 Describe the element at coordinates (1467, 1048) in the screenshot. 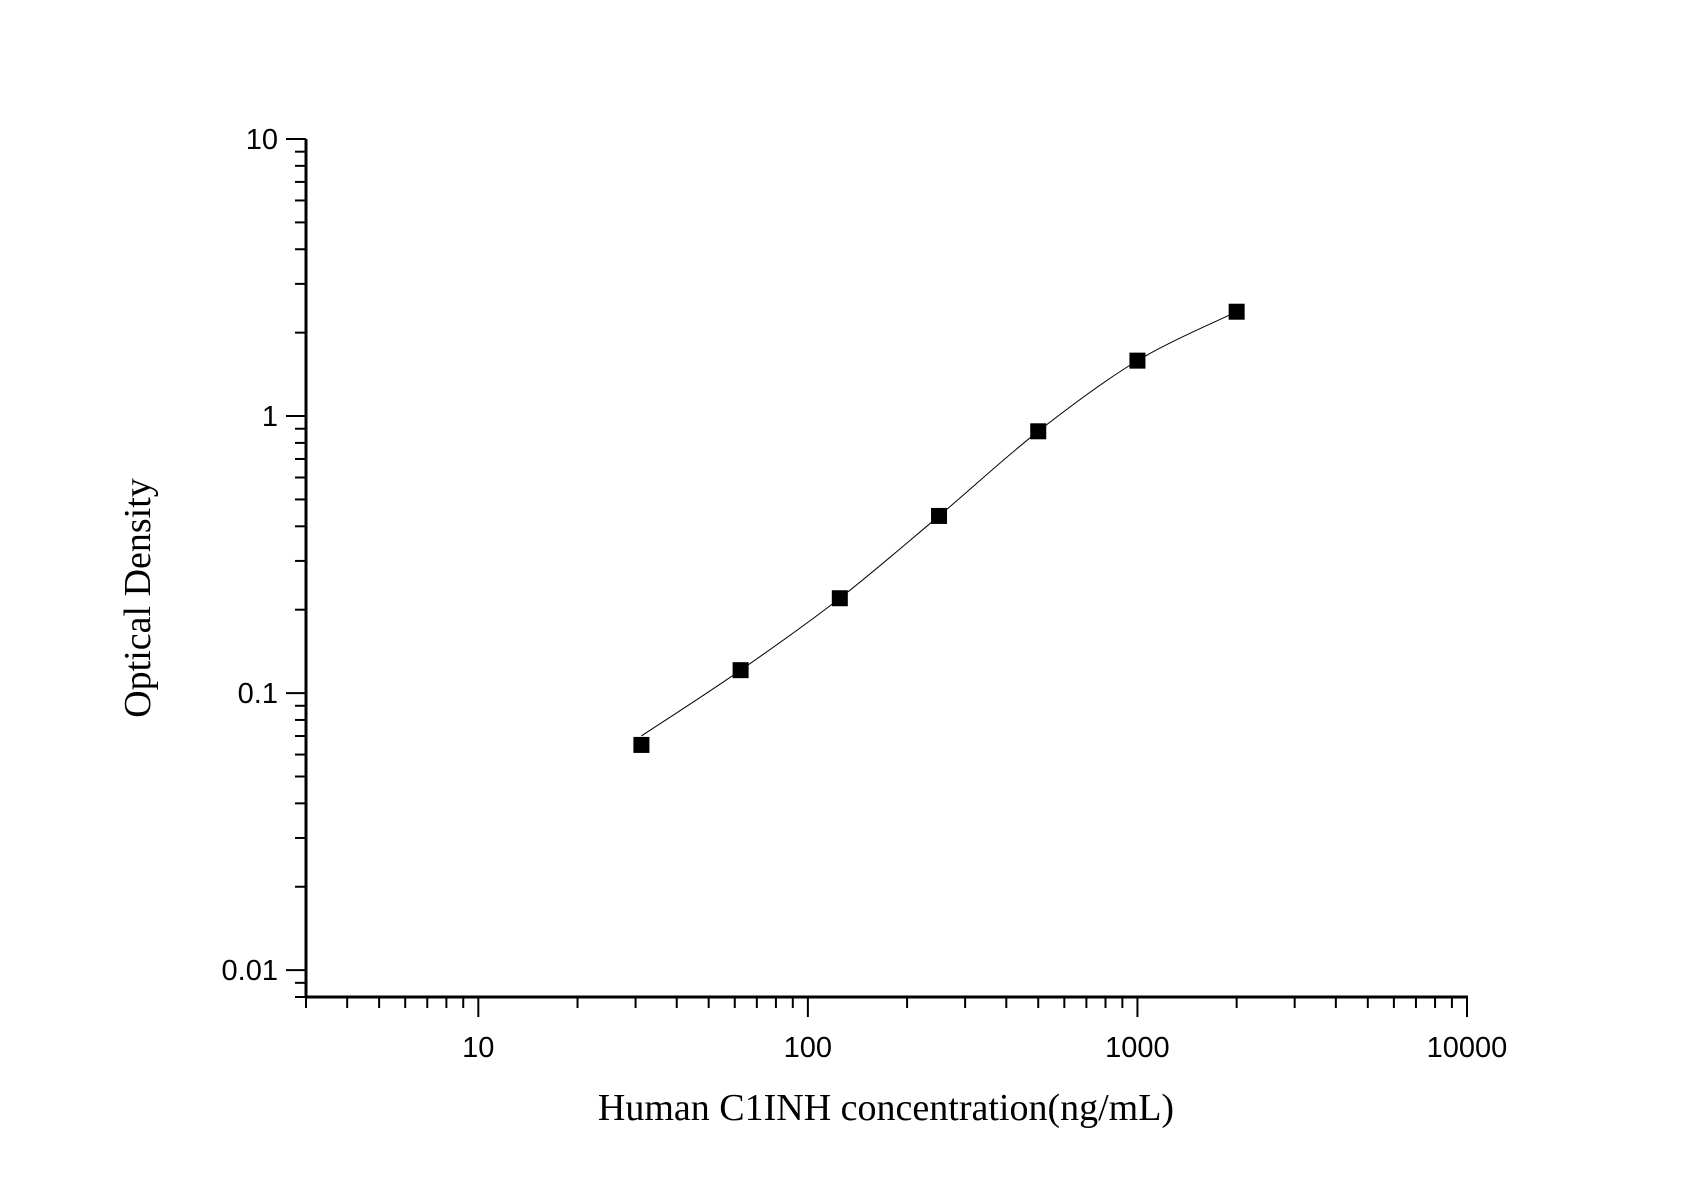

I see `x-tick-label: 10000` at that location.